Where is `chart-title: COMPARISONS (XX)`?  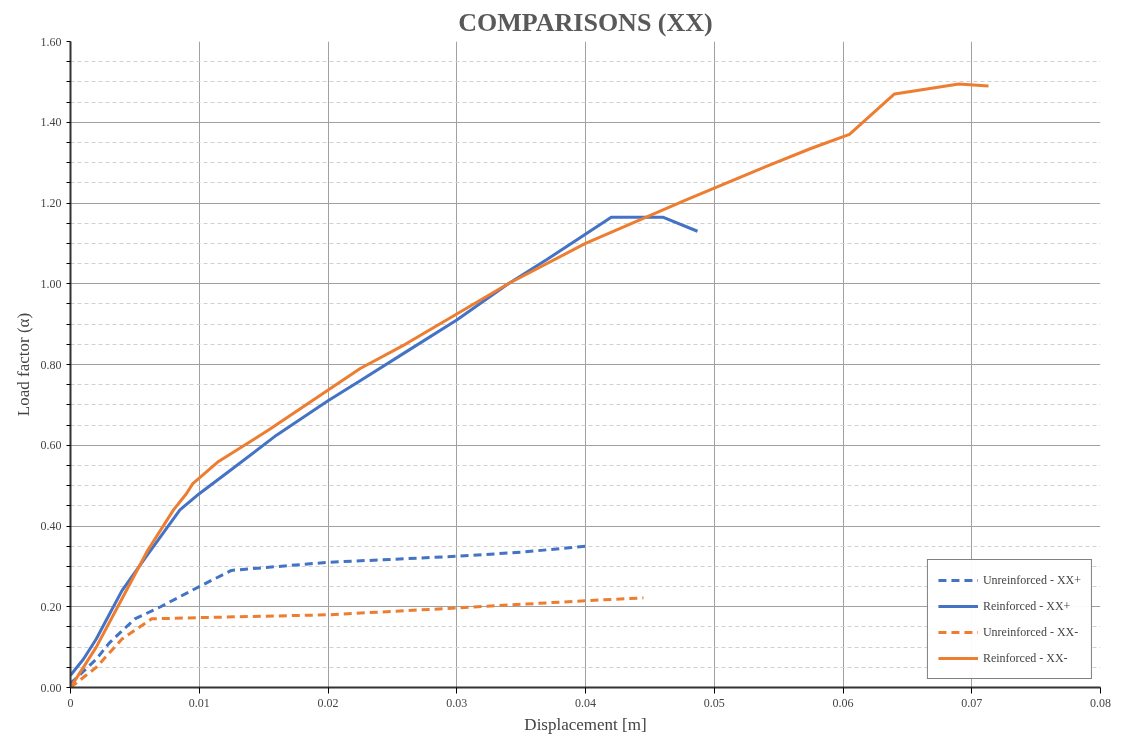 chart-title: COMPARISONS (XX) is located at coordinates (585, 22).